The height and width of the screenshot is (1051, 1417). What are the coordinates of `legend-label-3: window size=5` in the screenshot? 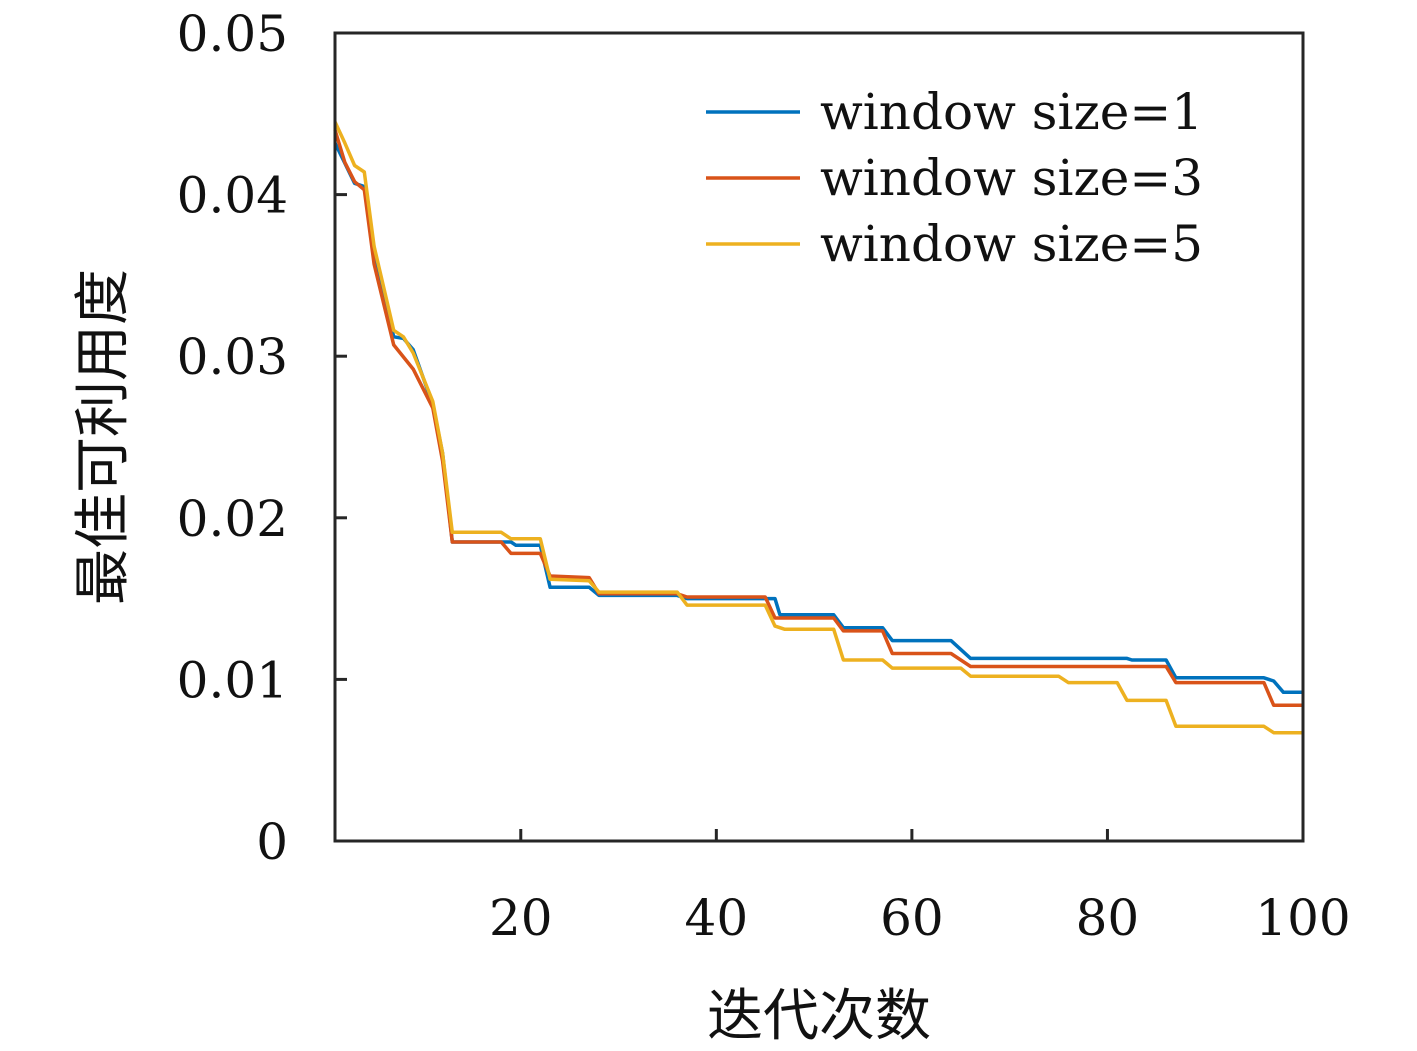 It's located at (1011, 244).